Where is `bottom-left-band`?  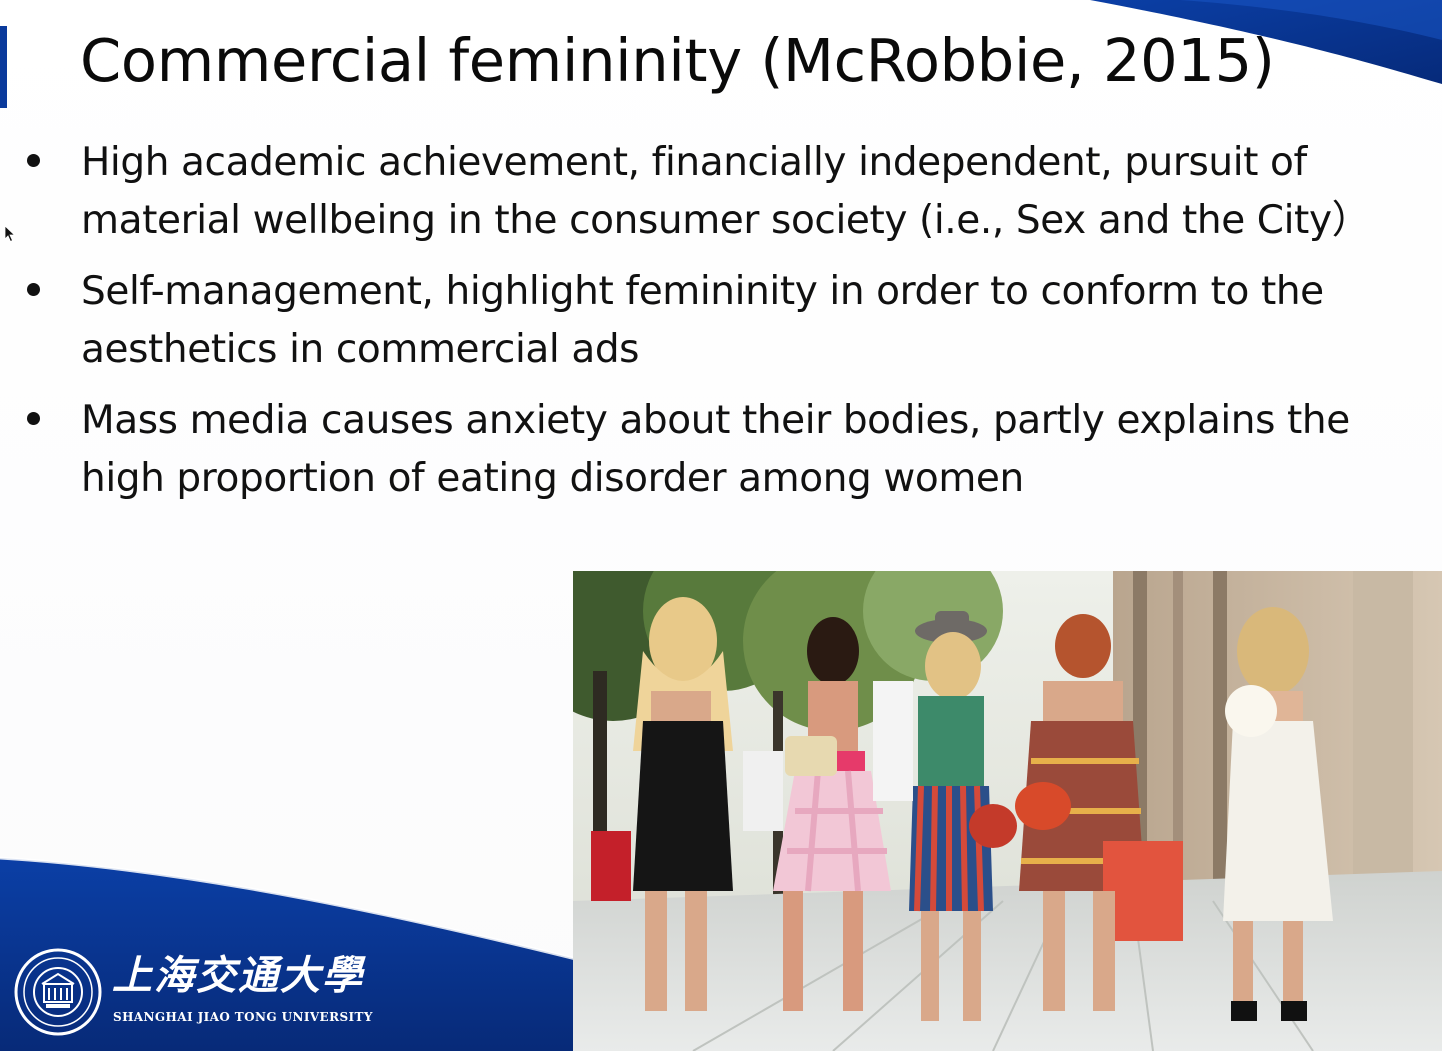
bottom-left-band is located at coordinates (300, 954).